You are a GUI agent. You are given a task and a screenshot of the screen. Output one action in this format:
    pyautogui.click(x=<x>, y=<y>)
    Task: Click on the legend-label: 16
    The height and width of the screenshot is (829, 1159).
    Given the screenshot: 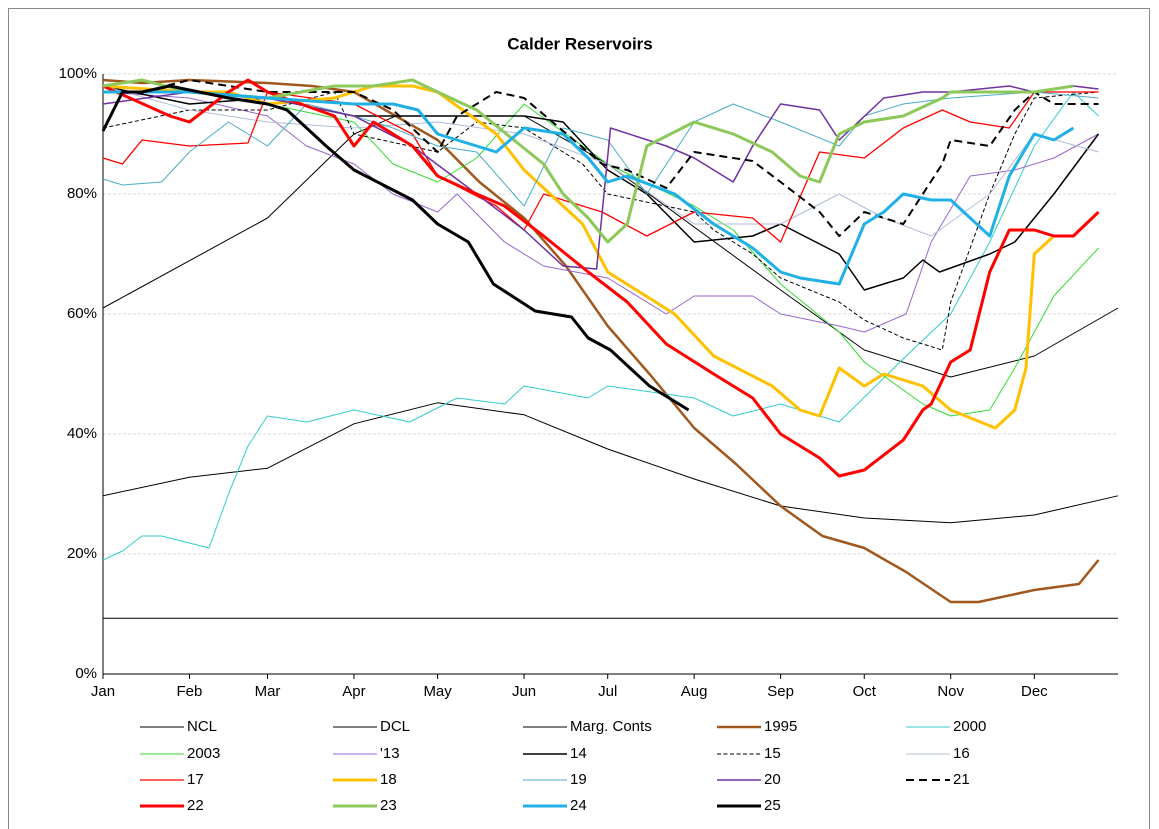 What is the action you would take?
    pyautogui.click(x=961, y=753)
    